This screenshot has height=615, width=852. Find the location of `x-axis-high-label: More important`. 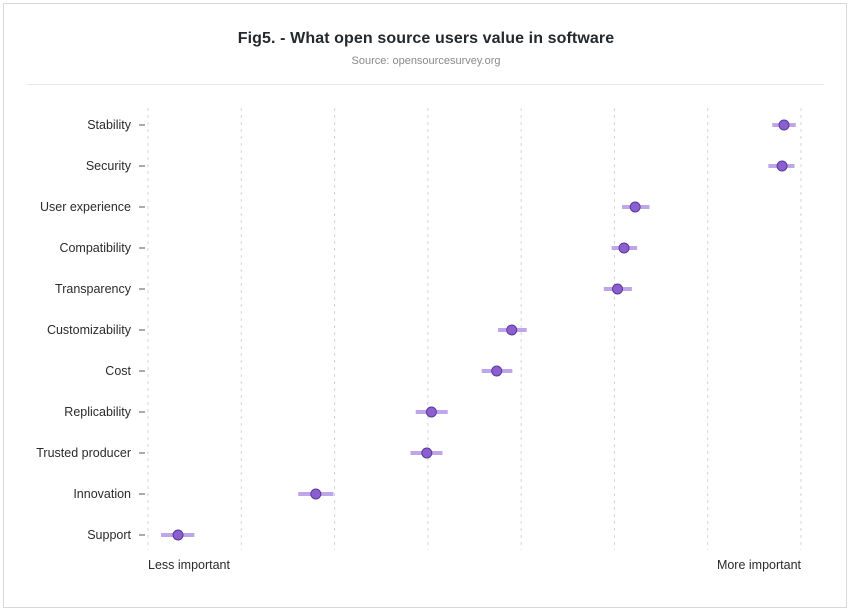

x-axis-high-label: More important is located at coordinates (759, 565).